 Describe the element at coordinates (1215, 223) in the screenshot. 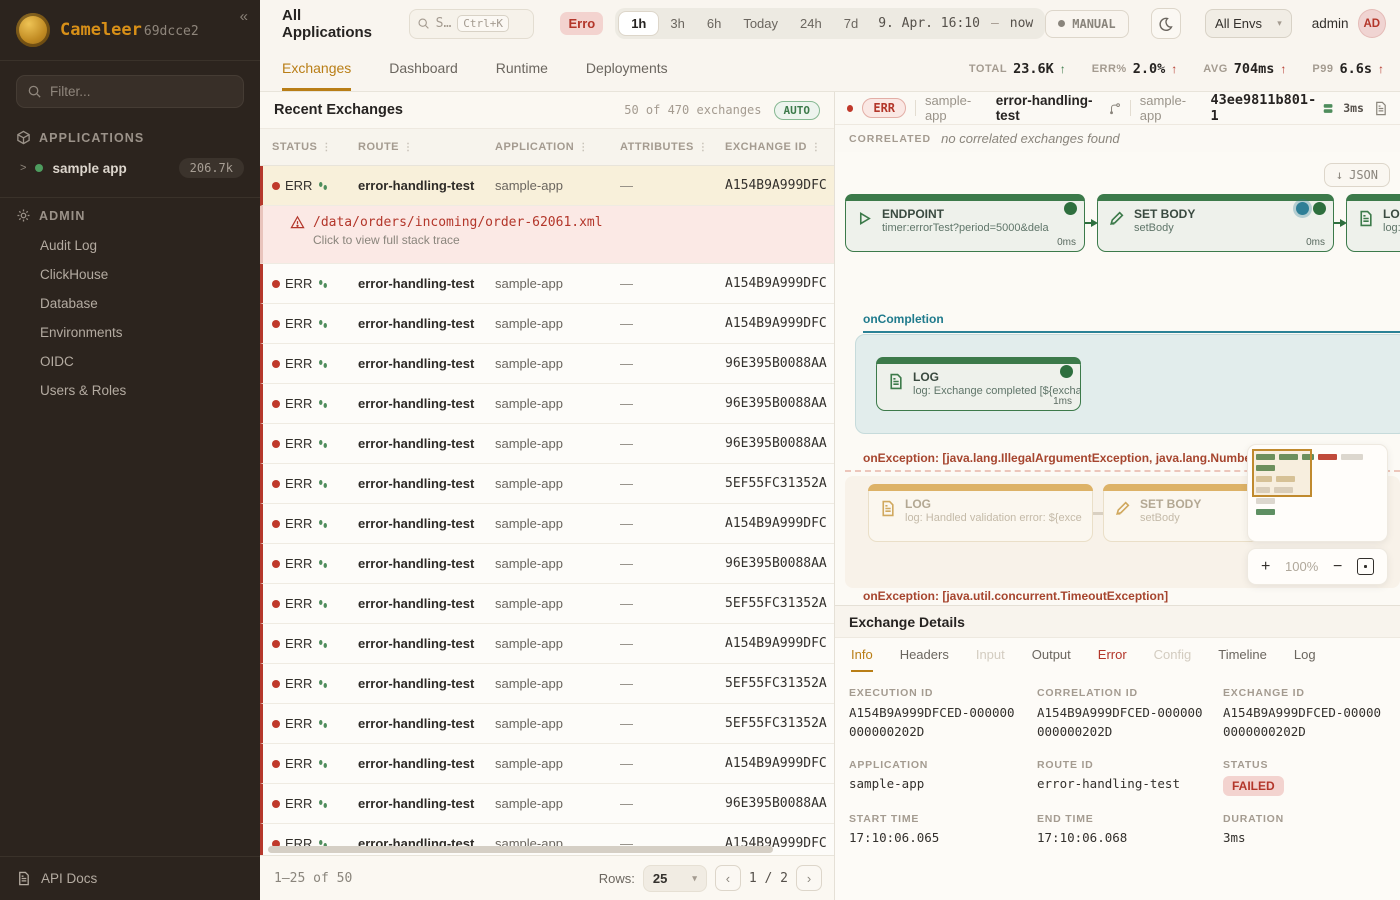

I see `flow-node-set-body: SET BODY setBody 0ms` at that location.